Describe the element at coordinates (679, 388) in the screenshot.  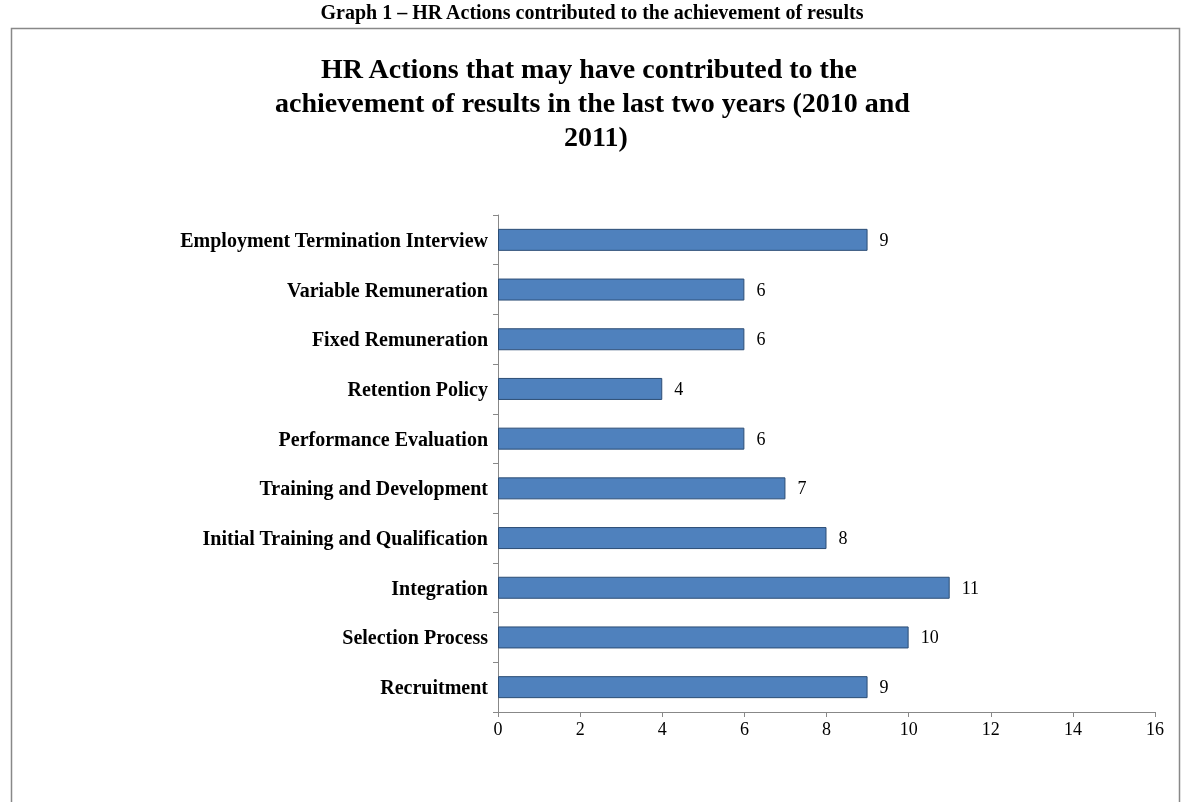
I see `data-label: 4` at that location.